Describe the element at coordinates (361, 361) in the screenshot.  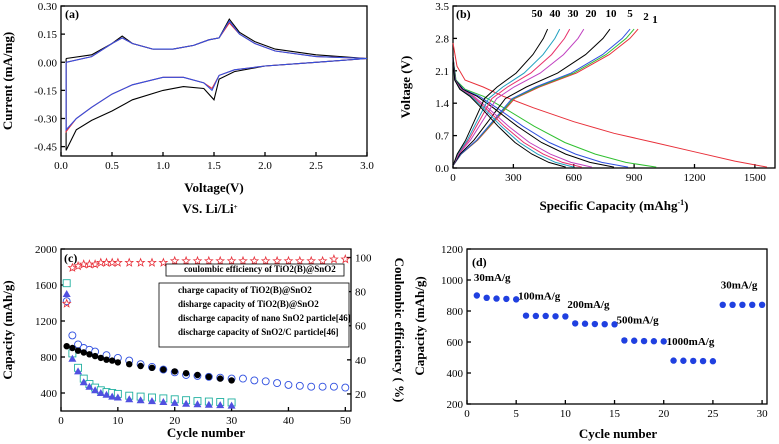
I see `panel-c-y2tick-label: 40` at that location.